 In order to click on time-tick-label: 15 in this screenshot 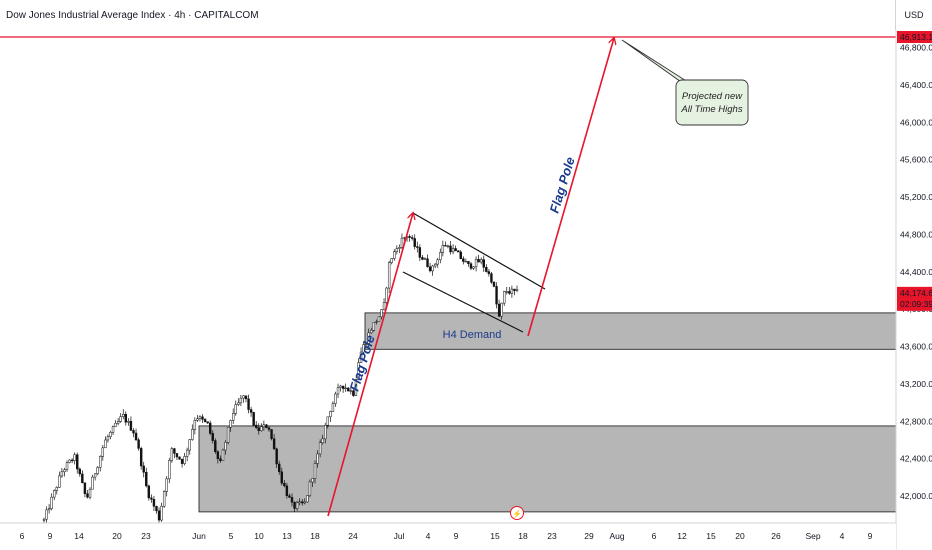, I will do `click(495, 536)`.